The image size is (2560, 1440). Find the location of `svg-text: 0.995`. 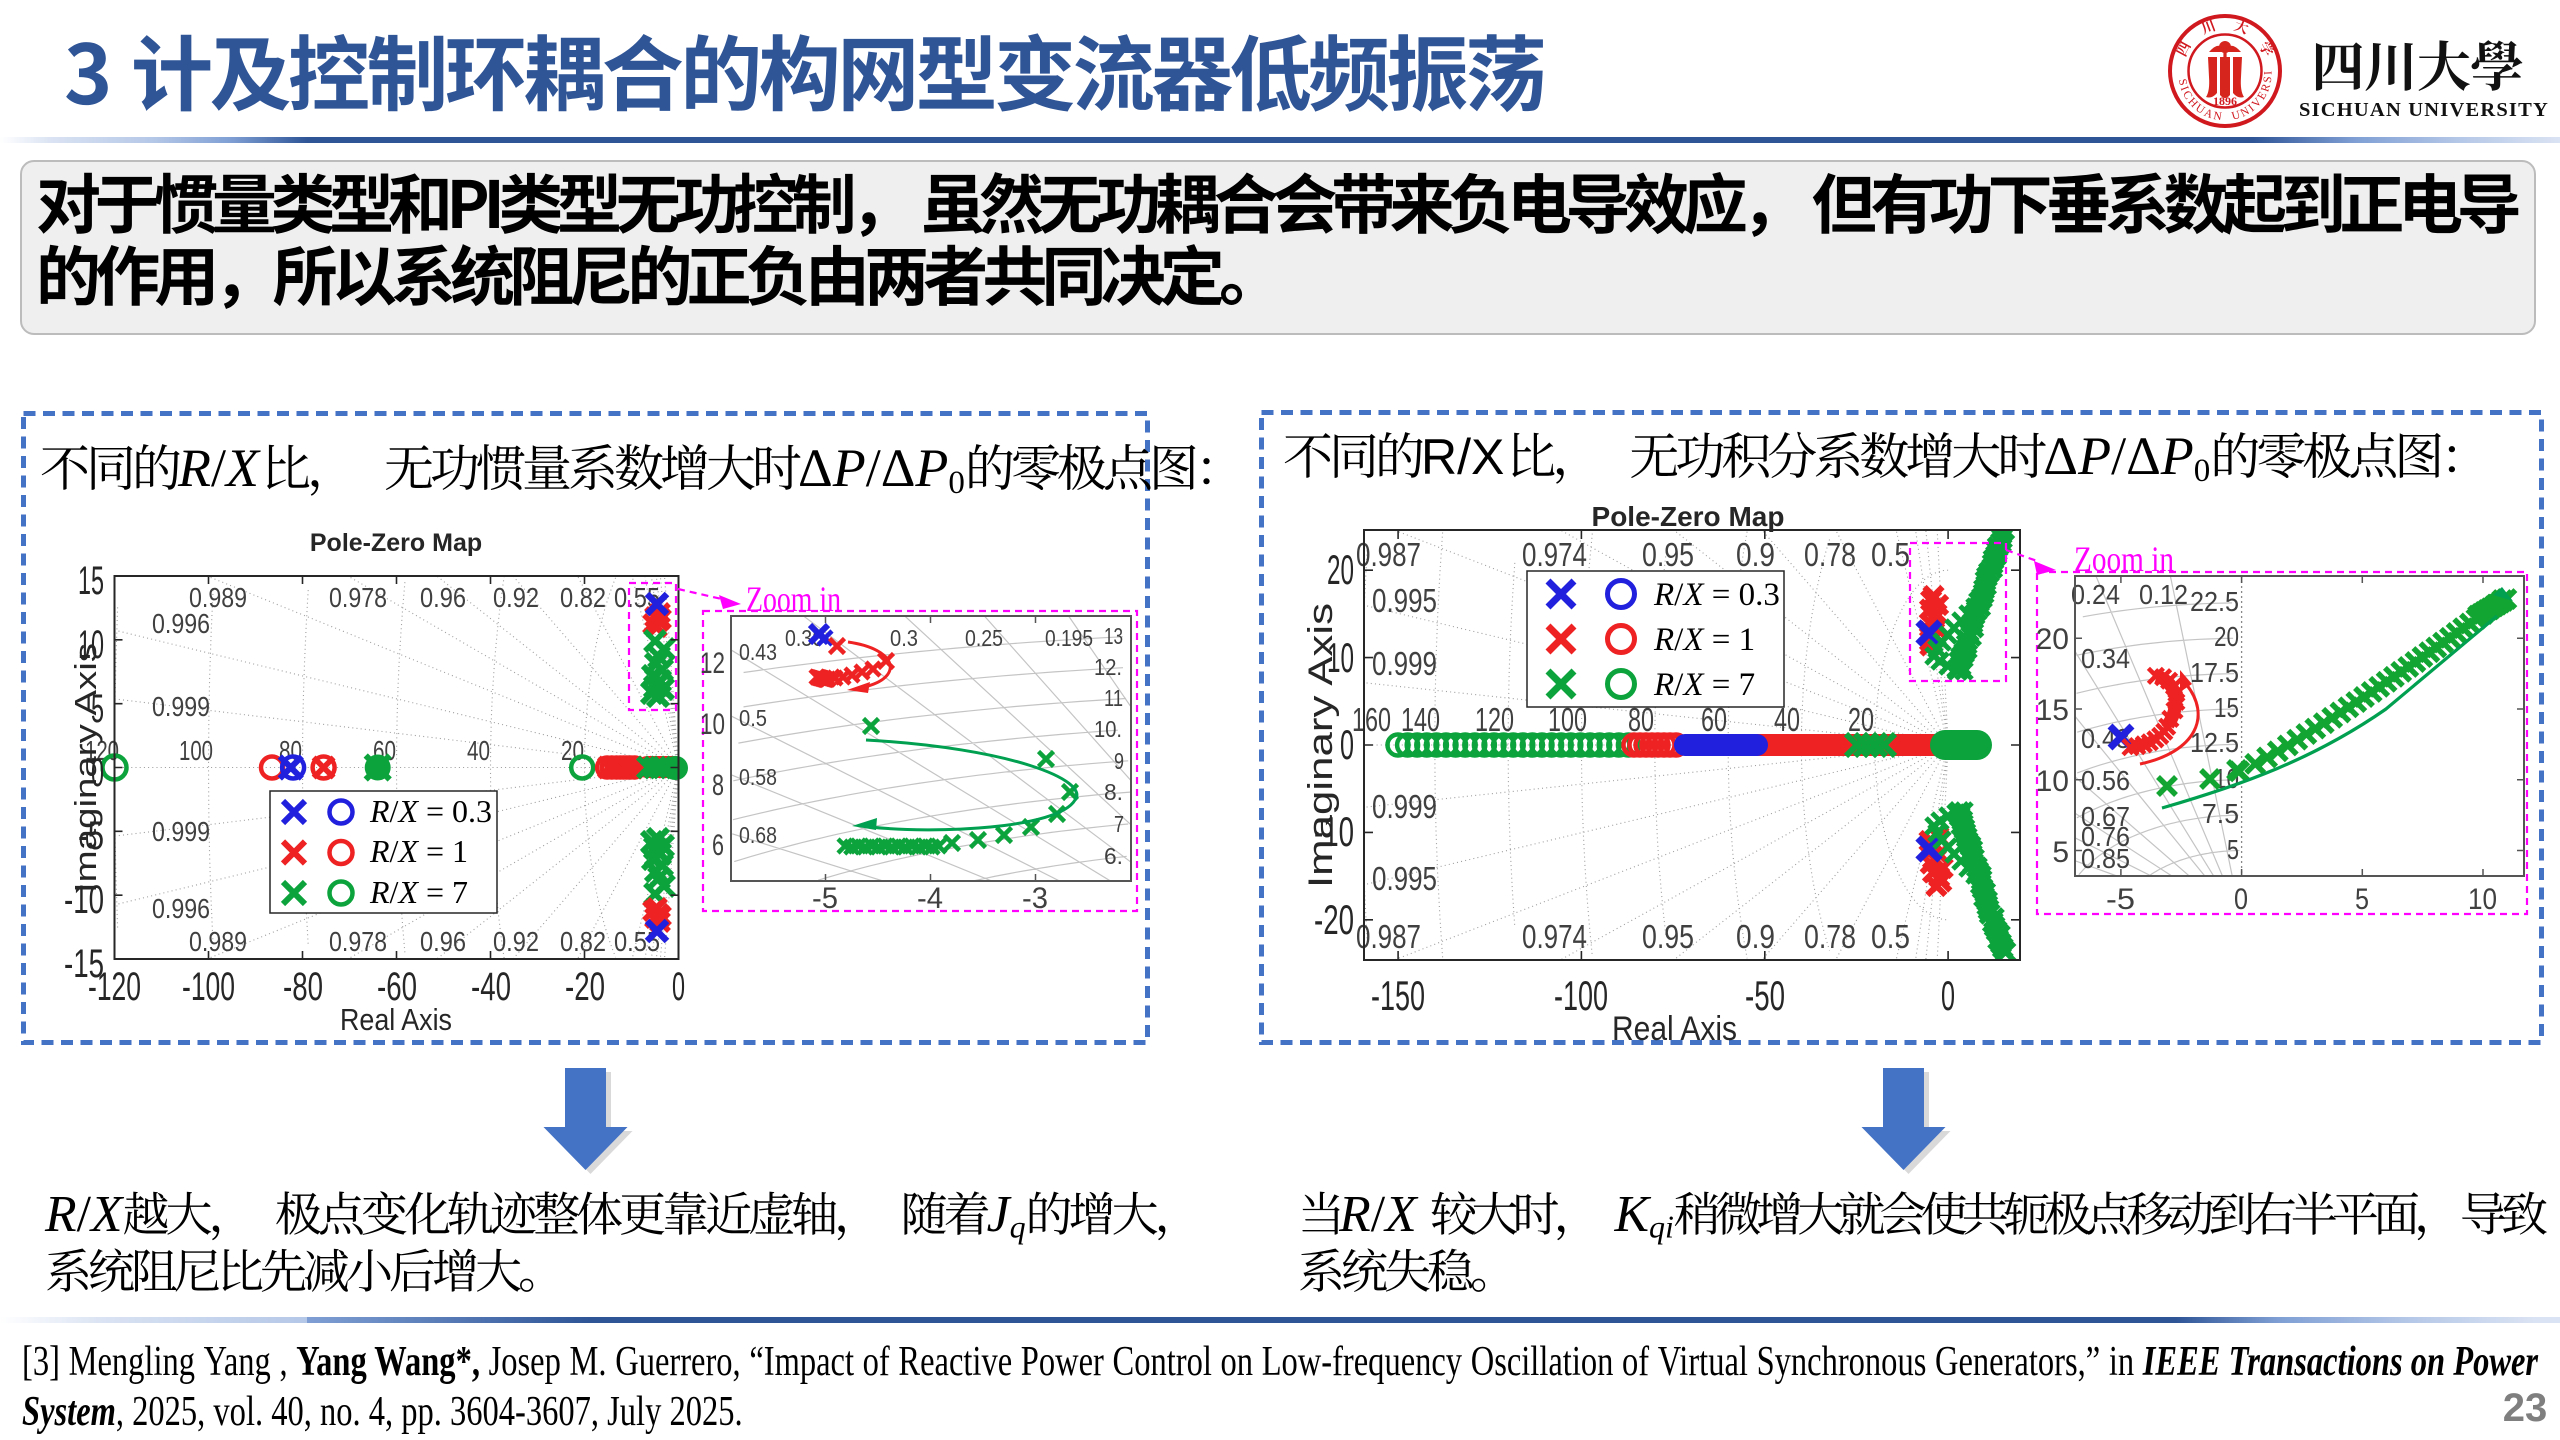

svg-text: 0.995 is located at coordinates (1404, 600).